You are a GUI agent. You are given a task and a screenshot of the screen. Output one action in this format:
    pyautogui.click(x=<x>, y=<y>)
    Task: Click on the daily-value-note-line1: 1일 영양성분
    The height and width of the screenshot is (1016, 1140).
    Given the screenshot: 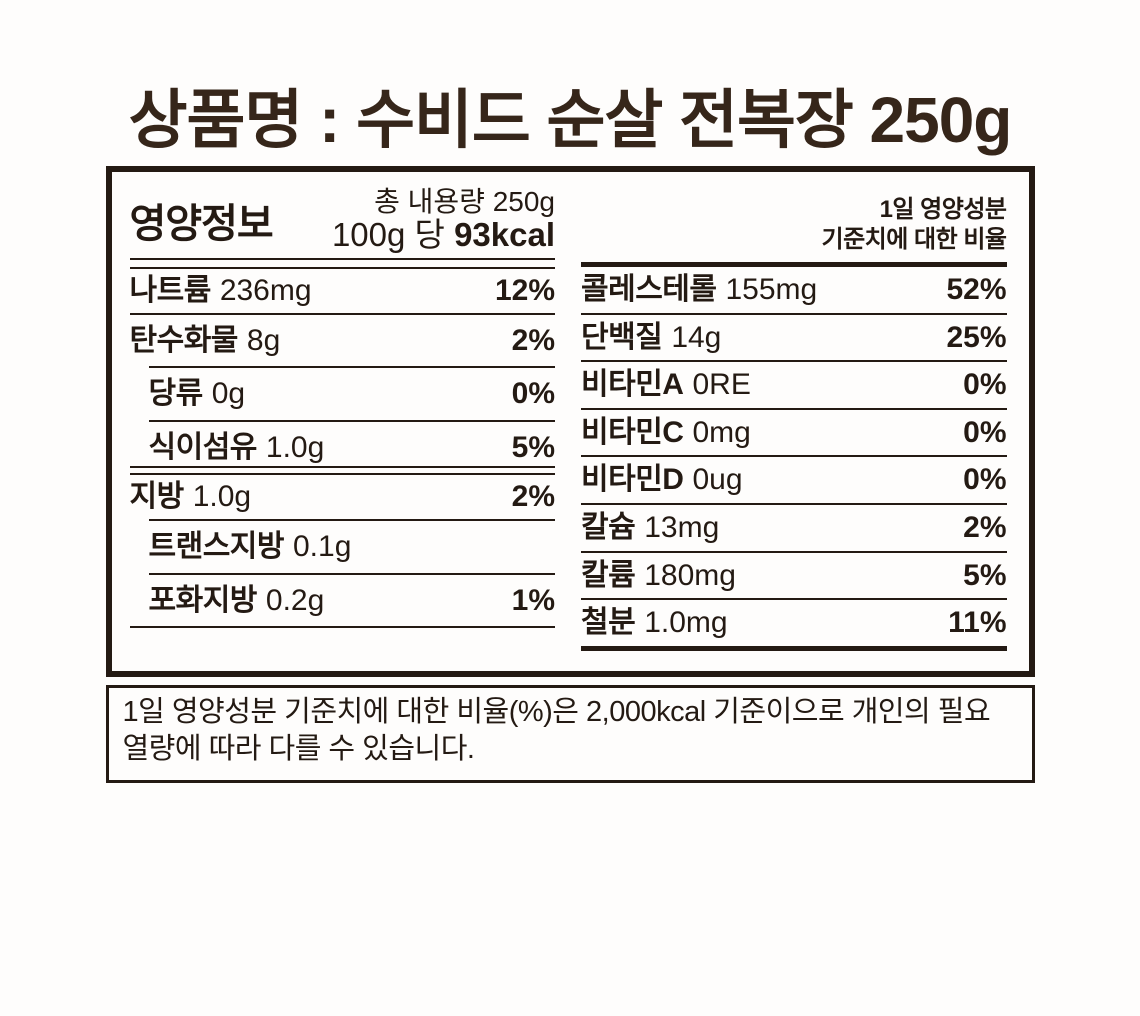 What is the action you would take?
    pyautogui.click(x=943, y=210)
    